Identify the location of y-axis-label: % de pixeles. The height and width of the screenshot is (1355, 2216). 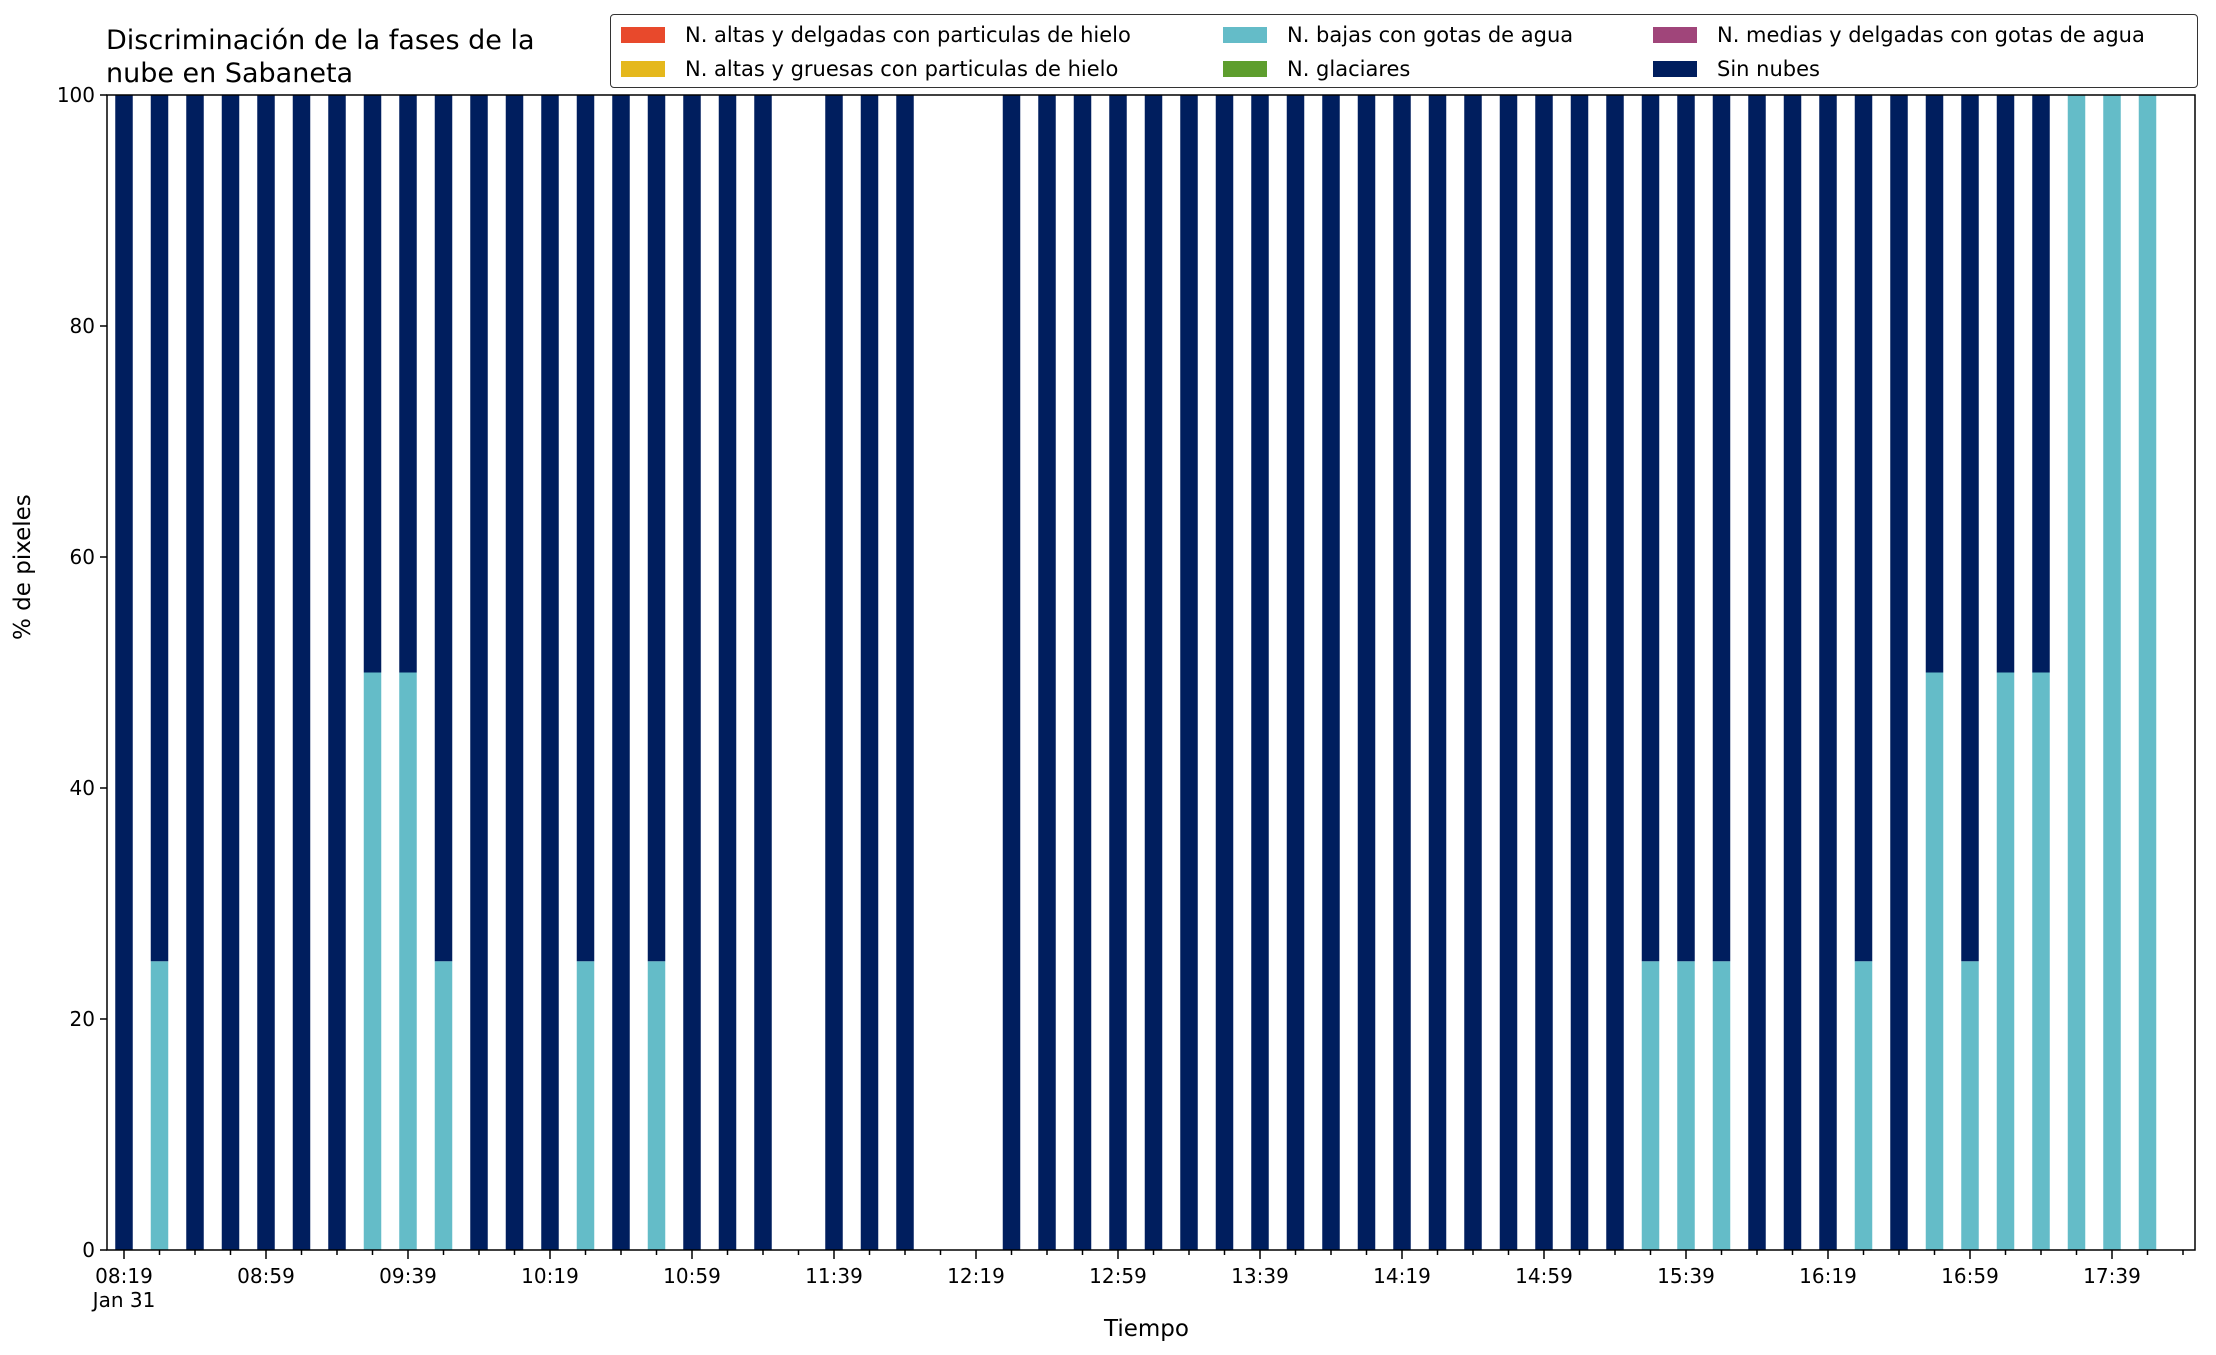
(23, 567).